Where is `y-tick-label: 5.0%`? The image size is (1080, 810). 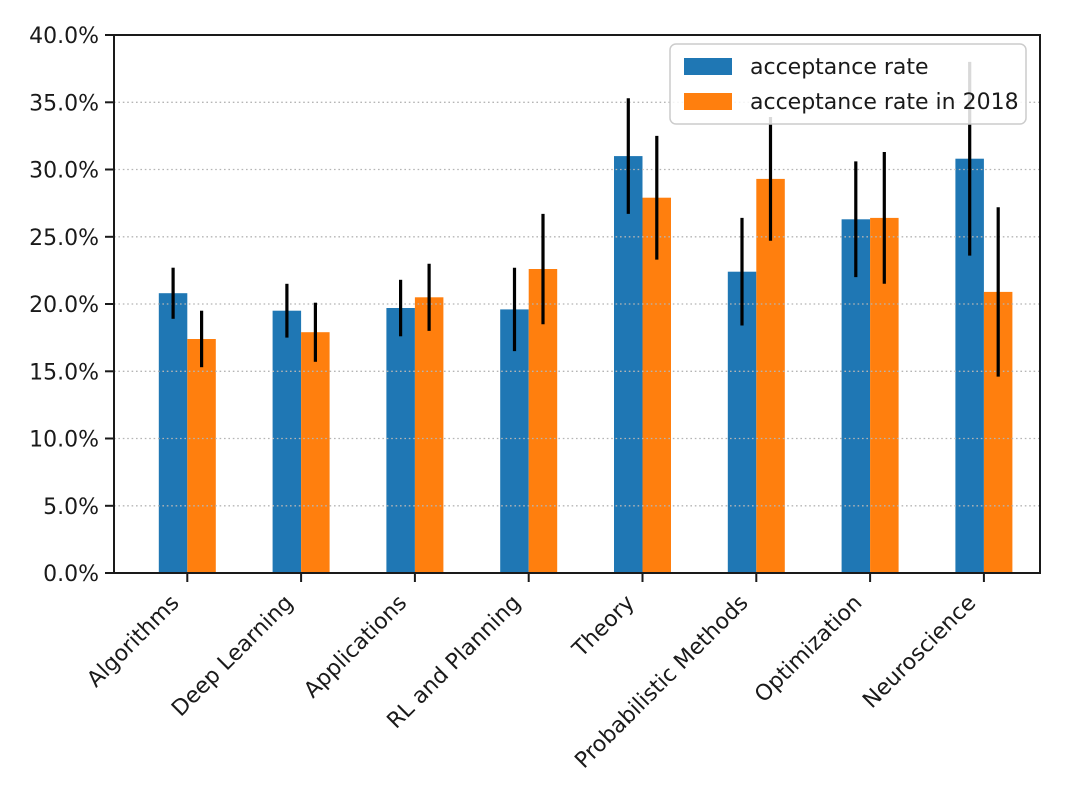 y-tick-label: 5.0% is located at coordinates (71, 507).